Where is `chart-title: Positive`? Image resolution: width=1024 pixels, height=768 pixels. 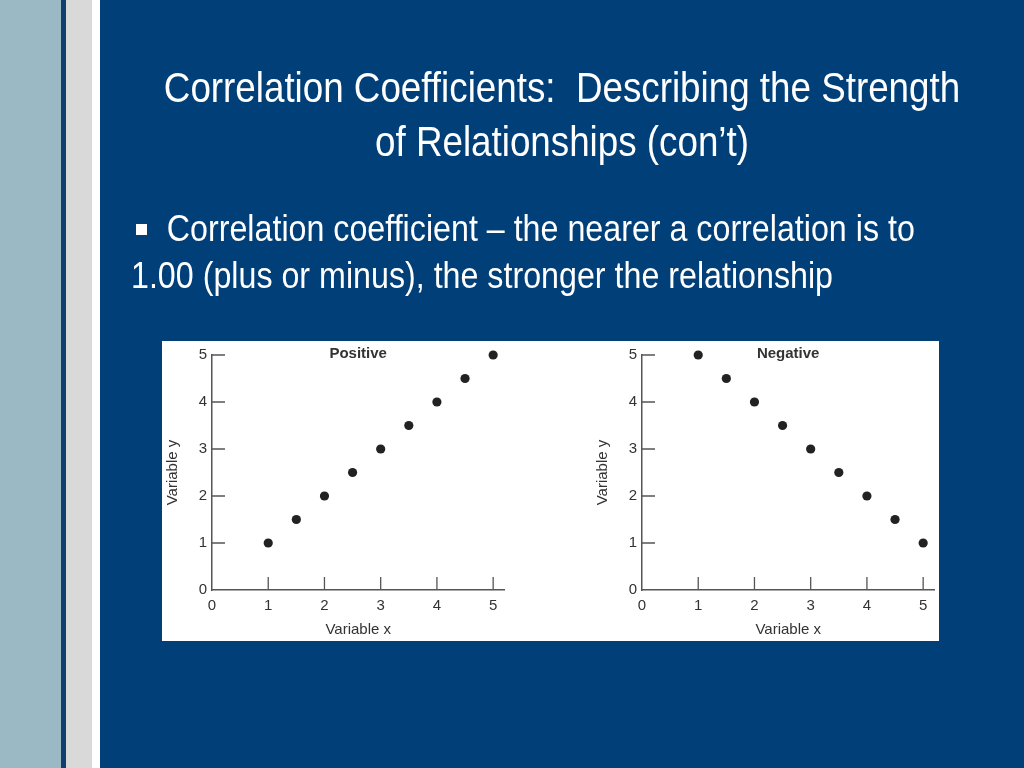
chart-title: Positive is located at coordinates (358, 353).